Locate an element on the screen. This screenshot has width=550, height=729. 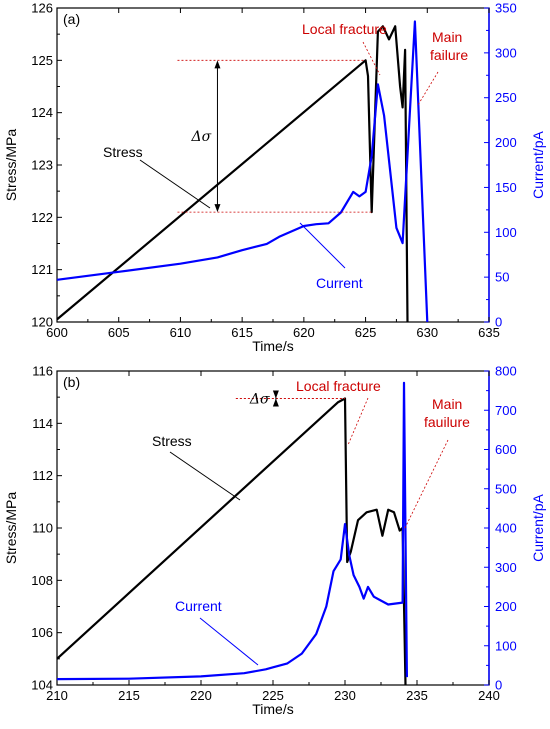
y2-tick-label: 250 is located at coordinates (506, 97).